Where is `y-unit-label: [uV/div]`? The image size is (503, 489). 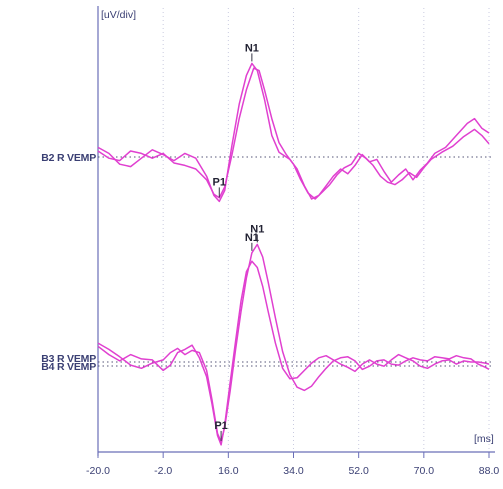
y-unit-label: [uV/div] is located at coordinates (118, 15).